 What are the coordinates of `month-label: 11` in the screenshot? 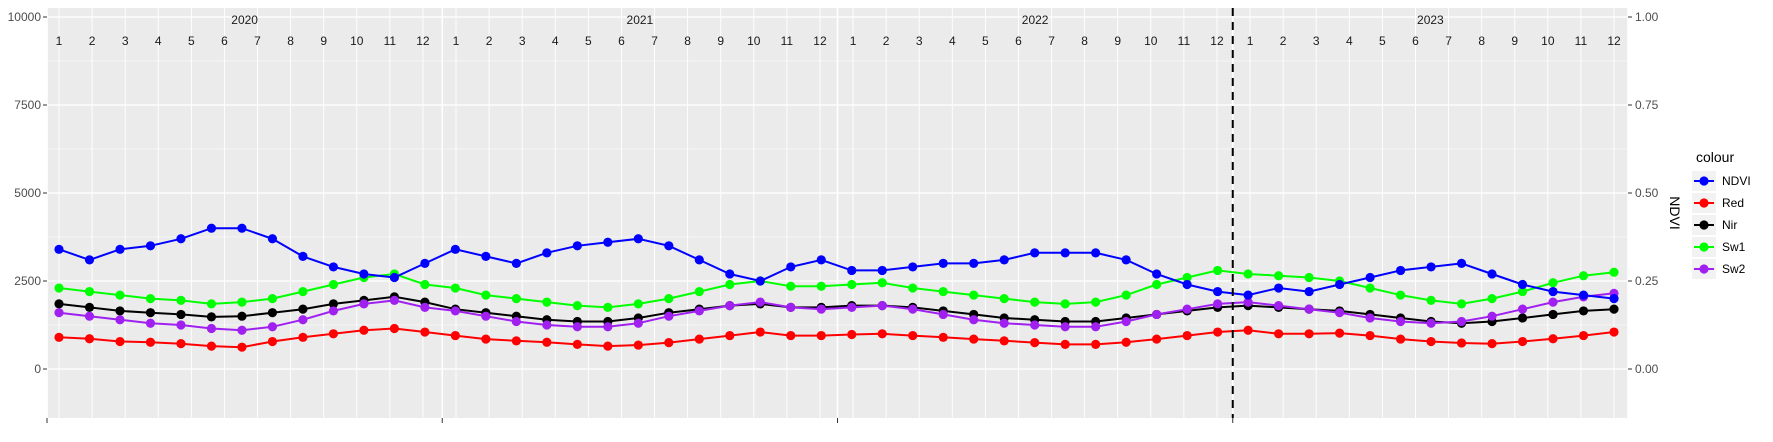 It's located at (1184, 41).